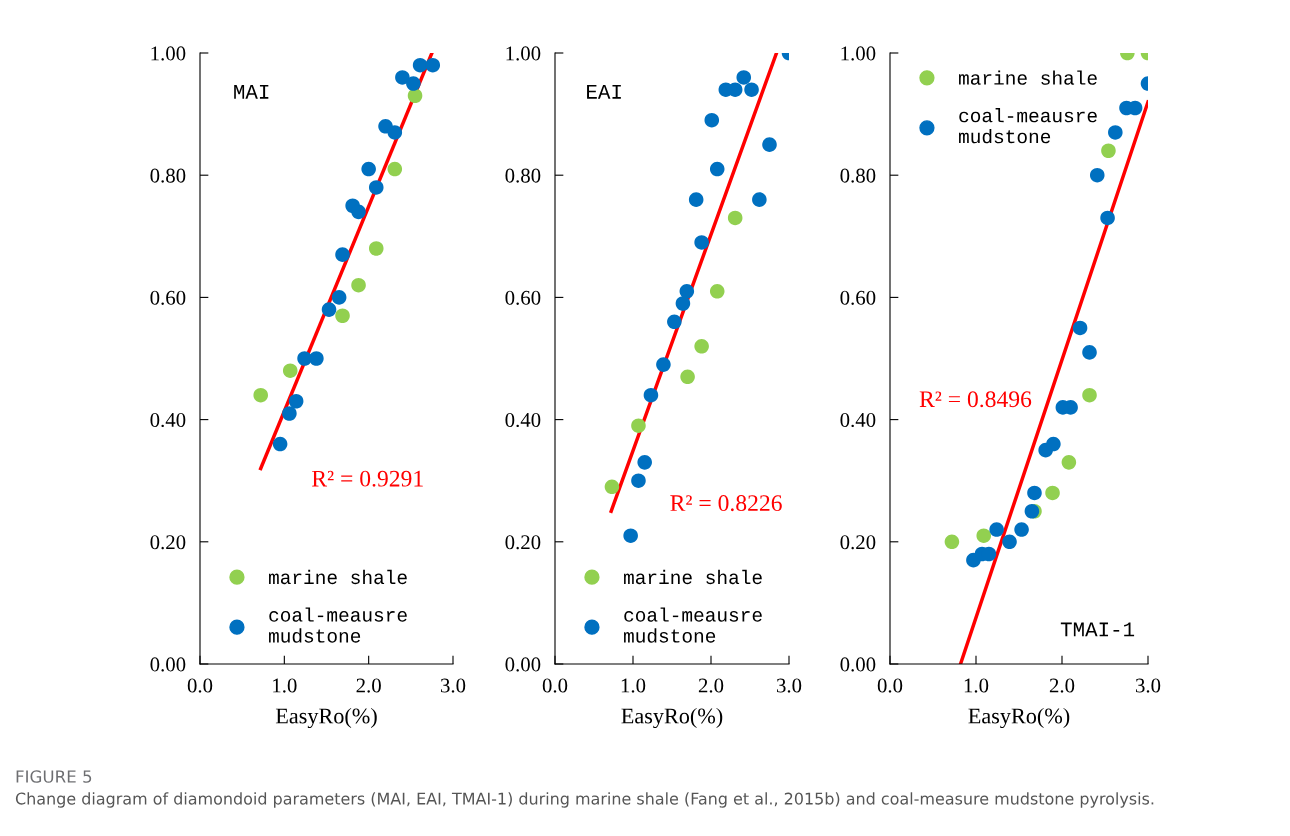  What do you see at coordinates (604, 91) in the screenshot?
I see `text: EAI` at bounding box center [604, 91].